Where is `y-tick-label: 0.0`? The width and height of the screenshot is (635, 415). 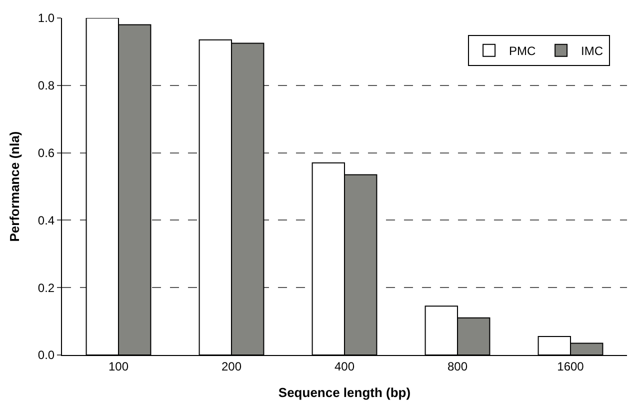
y-tick-label: 0.0 is located at coordinates (46, 355).